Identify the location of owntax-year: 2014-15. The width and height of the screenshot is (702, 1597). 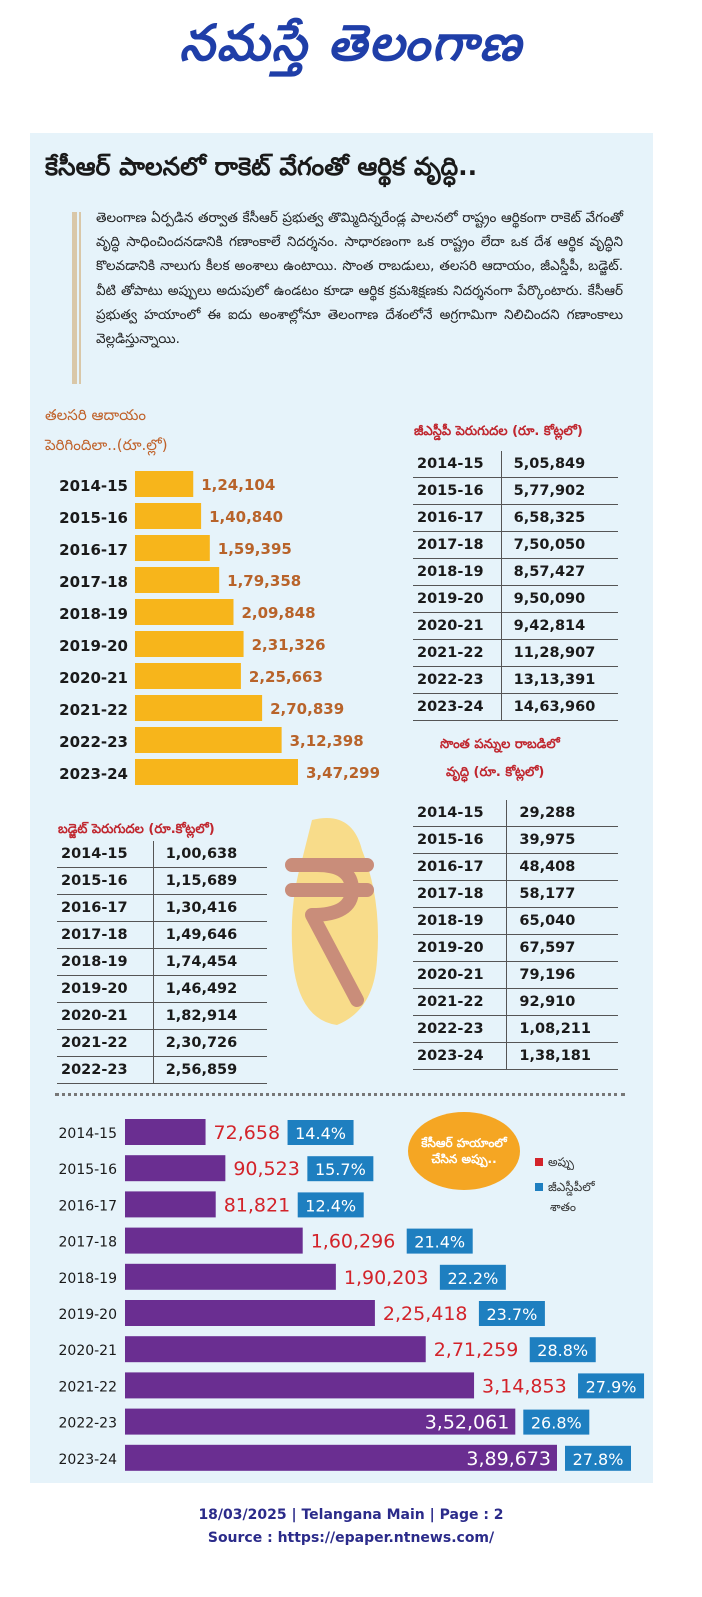
(460, 813).